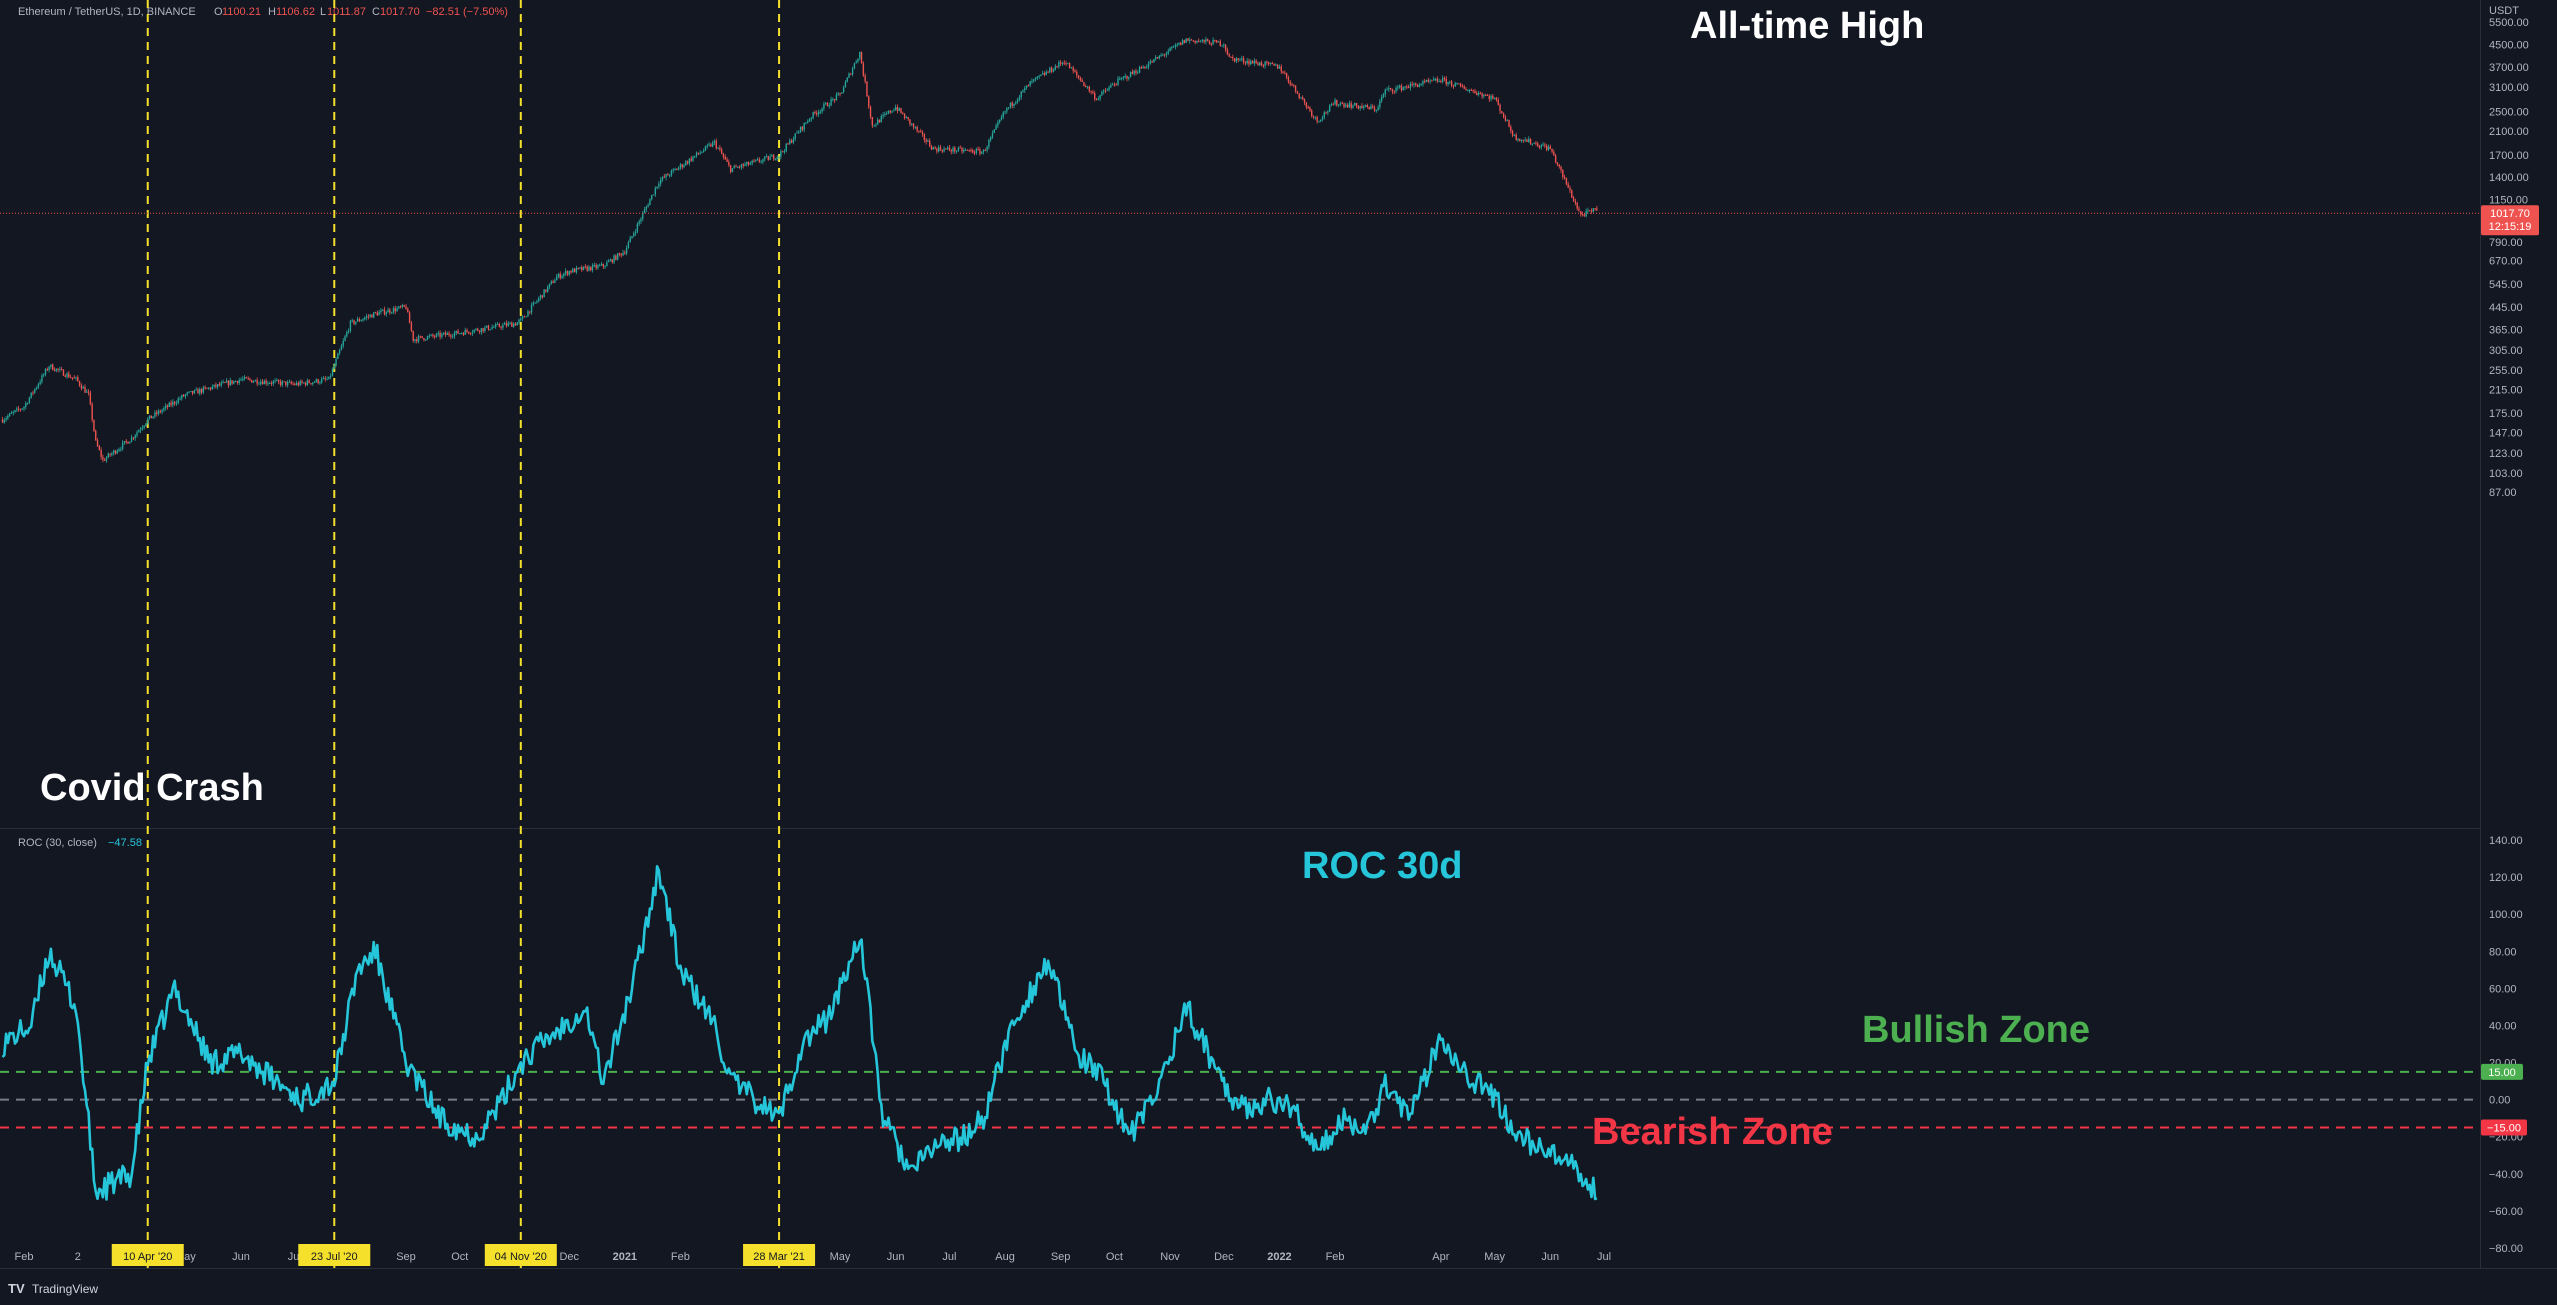  What do you see at coordinates (1279, 1257) in the screenshot?
I see `time-axis-label-18: 2022` at bounding box center [1279, 1257].